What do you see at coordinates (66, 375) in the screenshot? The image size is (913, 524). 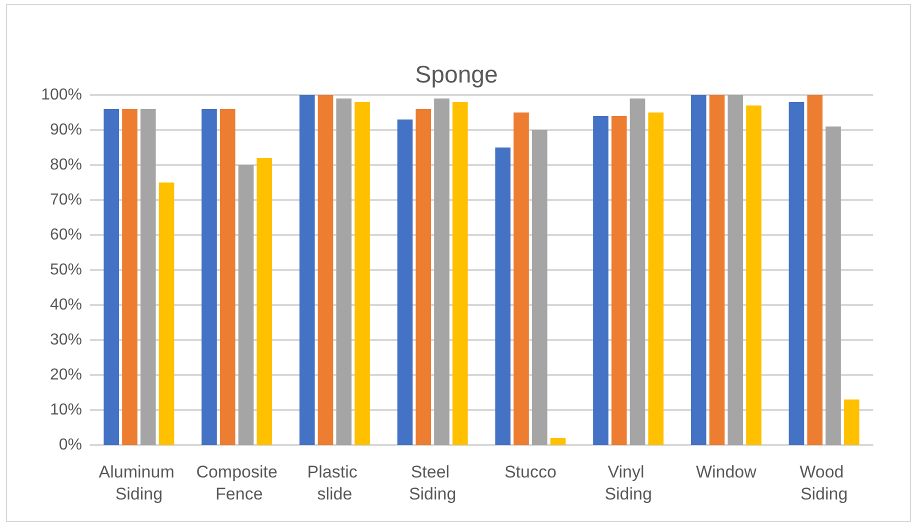 I see `y-tick-label: 20%` at bounding box center [66, 375].